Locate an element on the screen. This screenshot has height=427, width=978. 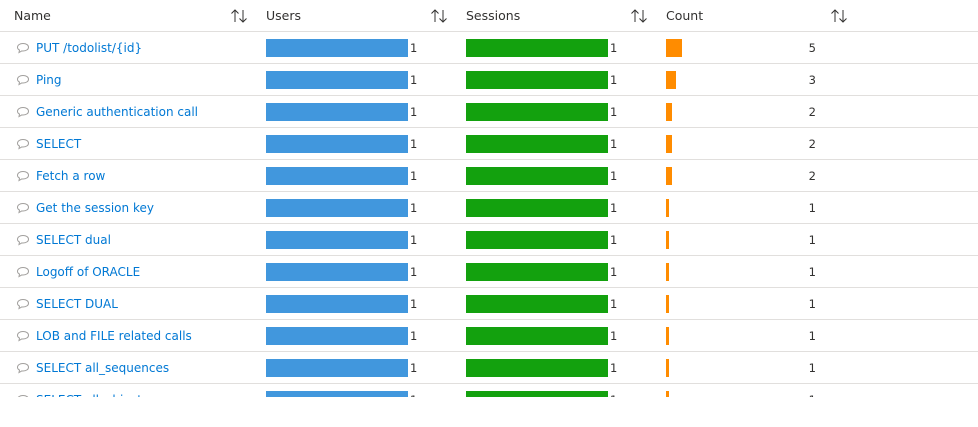
table-row: PUT /todolist/{id} 1 1 5 is located at coordinates (489, 48).